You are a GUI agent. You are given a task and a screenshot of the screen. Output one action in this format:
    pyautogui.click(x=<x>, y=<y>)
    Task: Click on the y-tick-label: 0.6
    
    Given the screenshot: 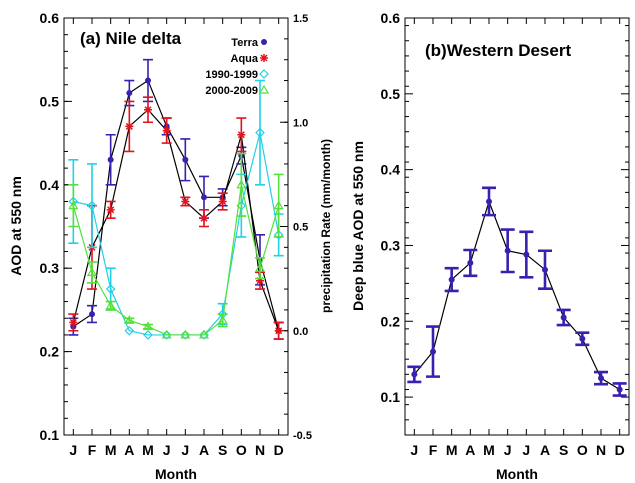 What is the action you would take?
    pyautogui.click(x=50, y=18)
    